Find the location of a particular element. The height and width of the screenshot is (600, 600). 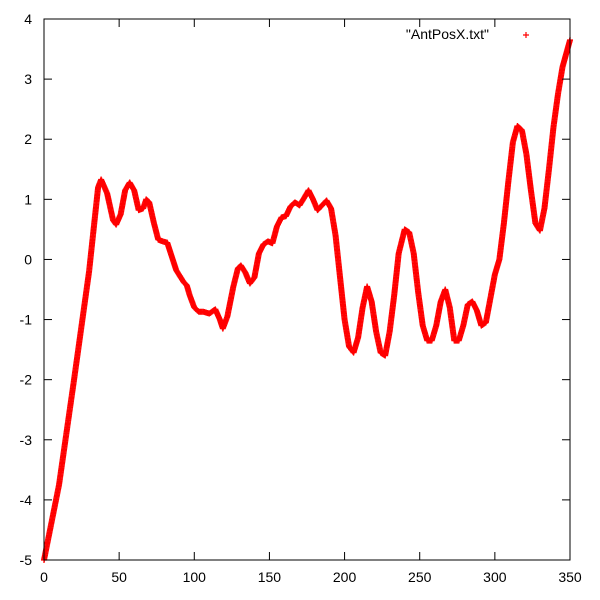

x-tick-labels: 0 50 100 150 200 250 300 350 is located at coordinates (311, 577).